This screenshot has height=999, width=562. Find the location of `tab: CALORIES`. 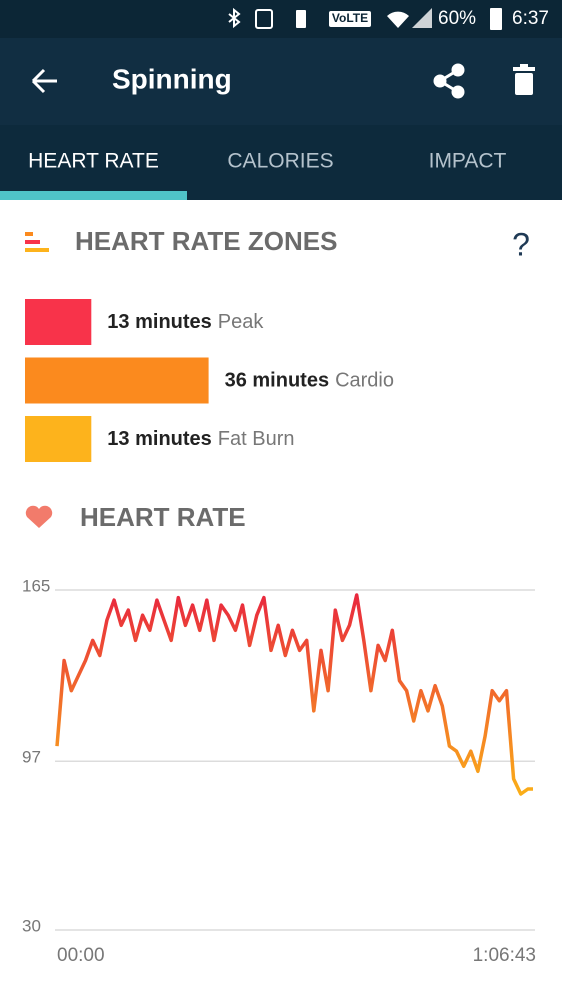

tab: CALORIES is located at coordinates (280, 161).